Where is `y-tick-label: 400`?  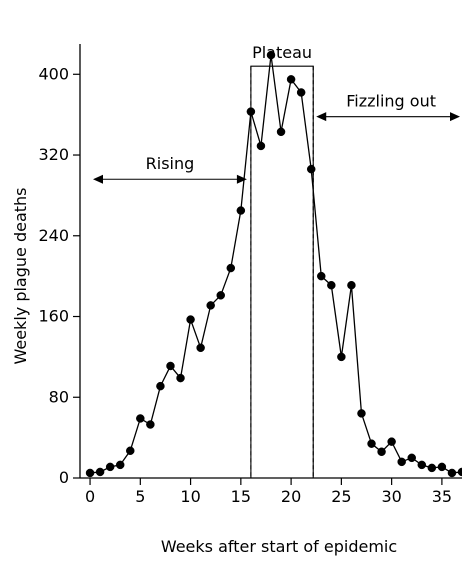 y-tick-label: 400 is located at coordinates (53, 73).